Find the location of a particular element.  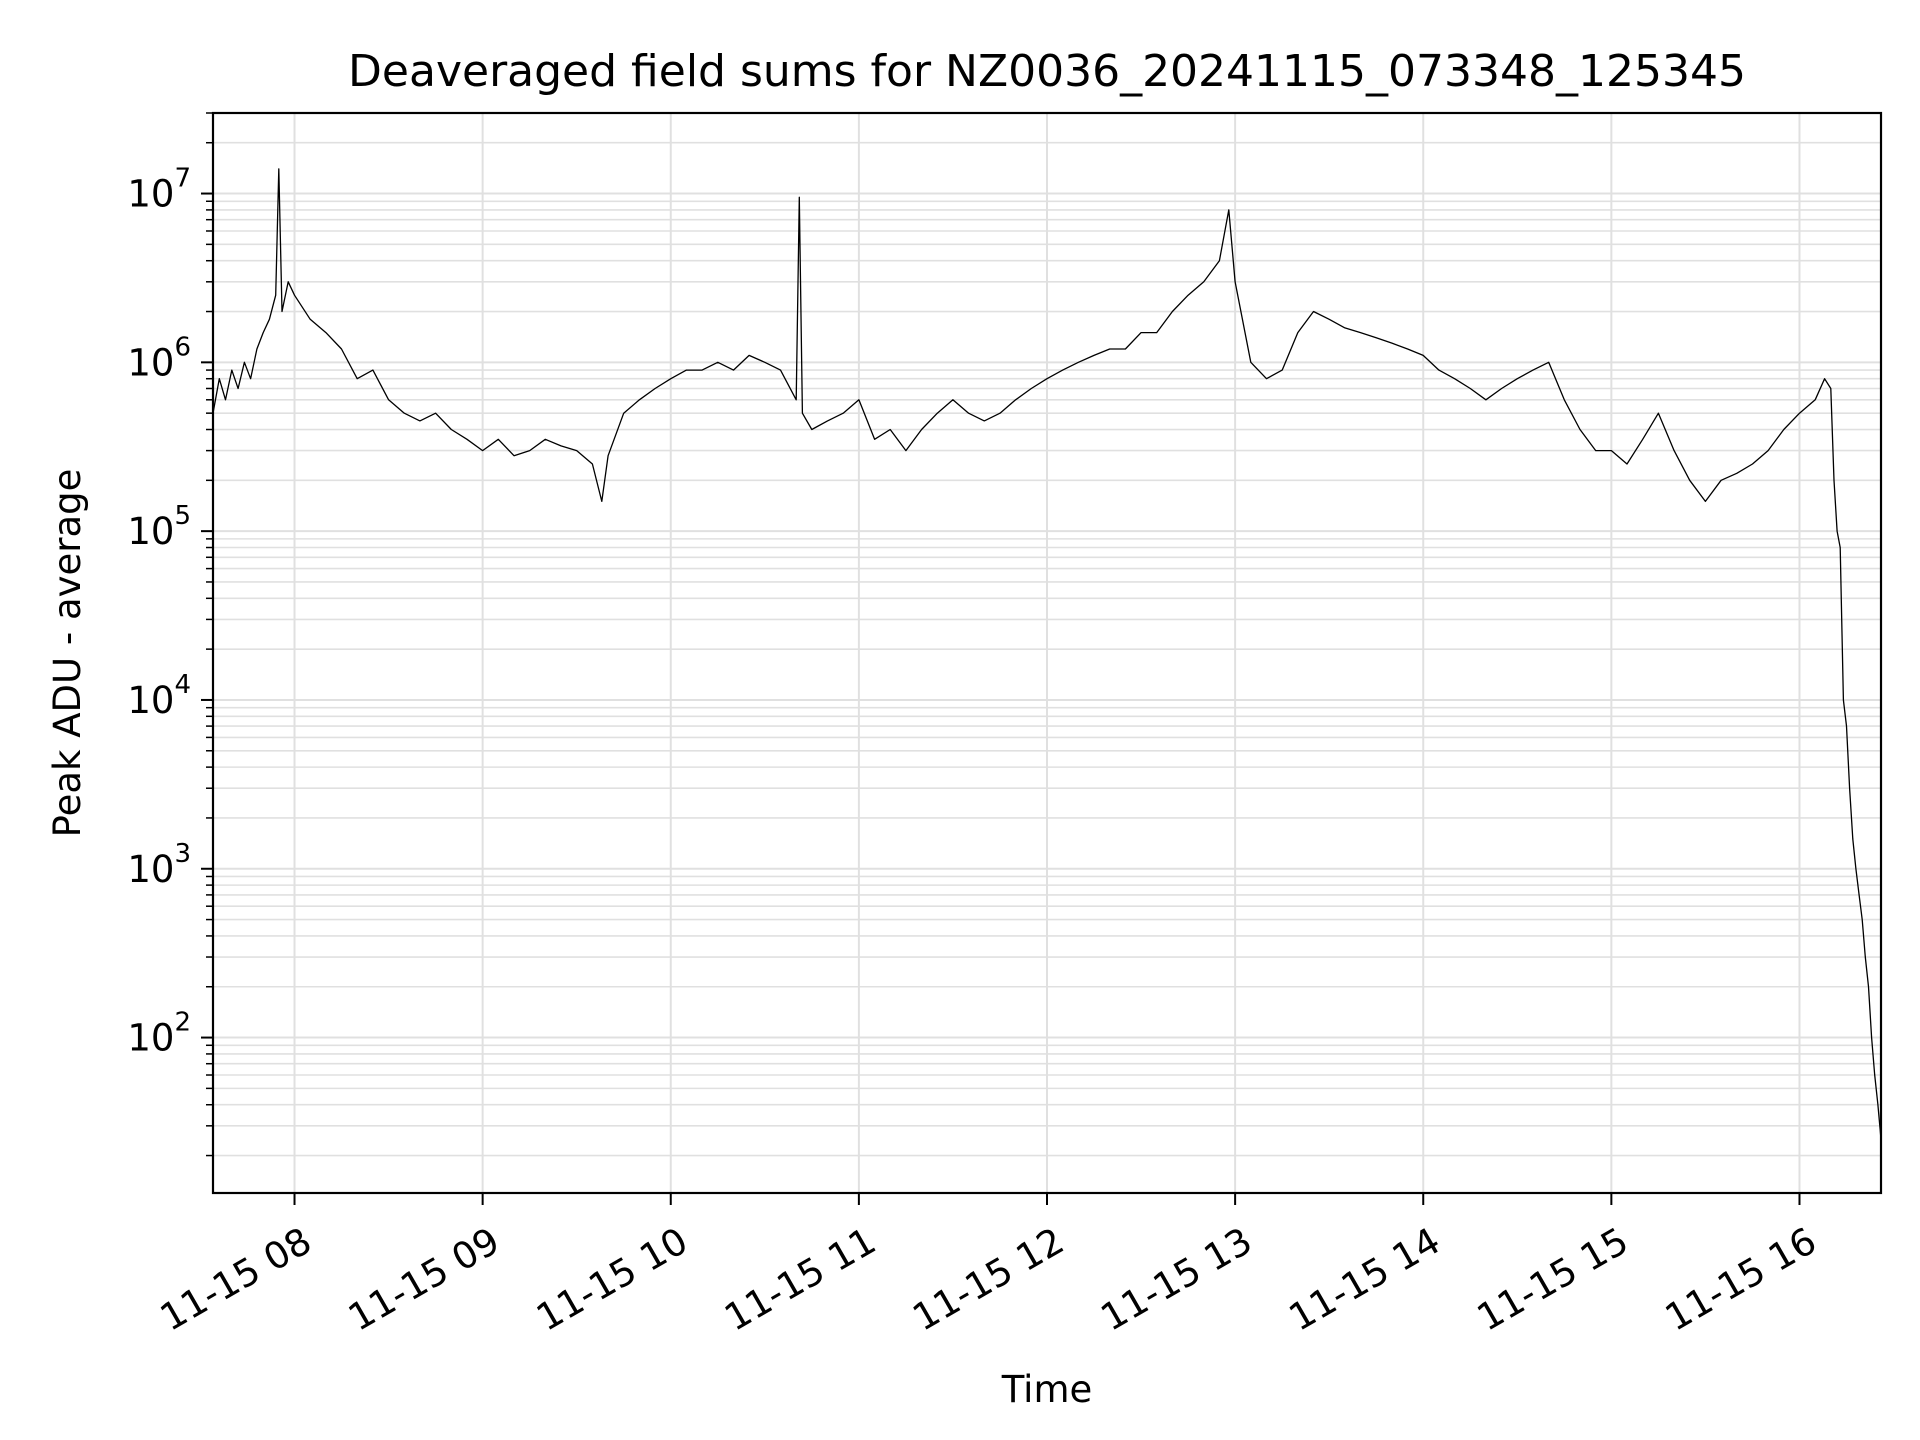

x-axis-label: Time is located at coordinates (1047, 1389).